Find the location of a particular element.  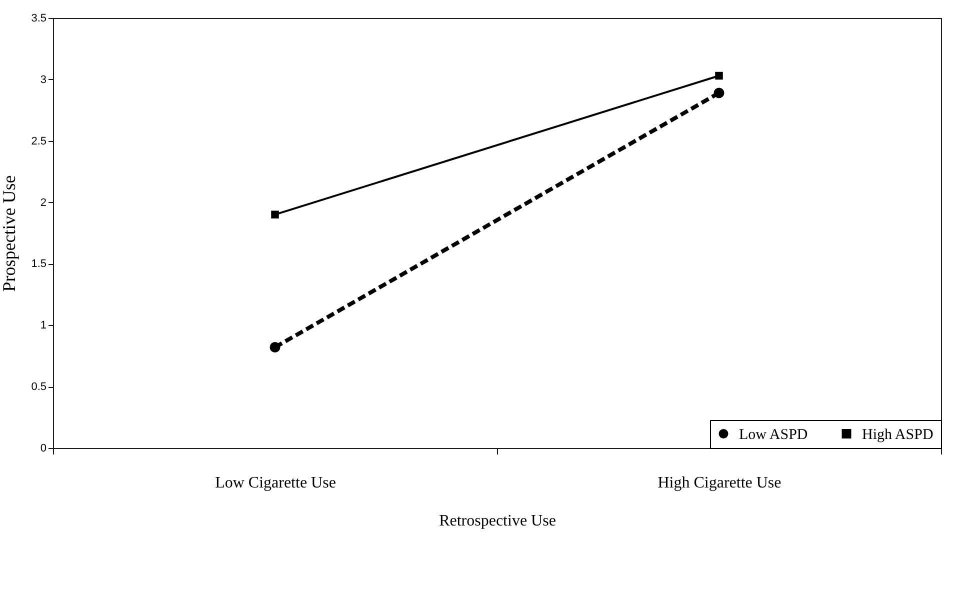

y-tick-label: 0.5 is located at coordinates (38, 387).